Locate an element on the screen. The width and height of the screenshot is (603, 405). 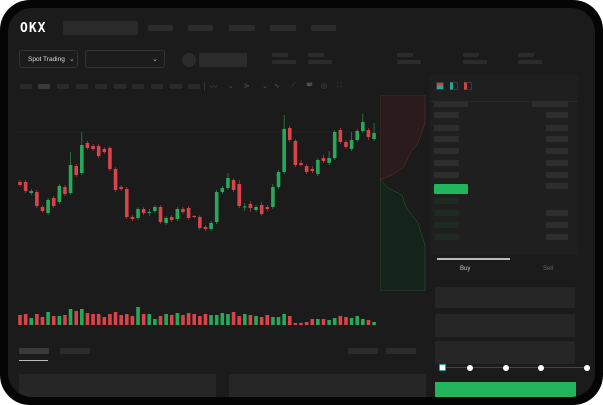
book-asks-icon is located at coordinates (468, 86).